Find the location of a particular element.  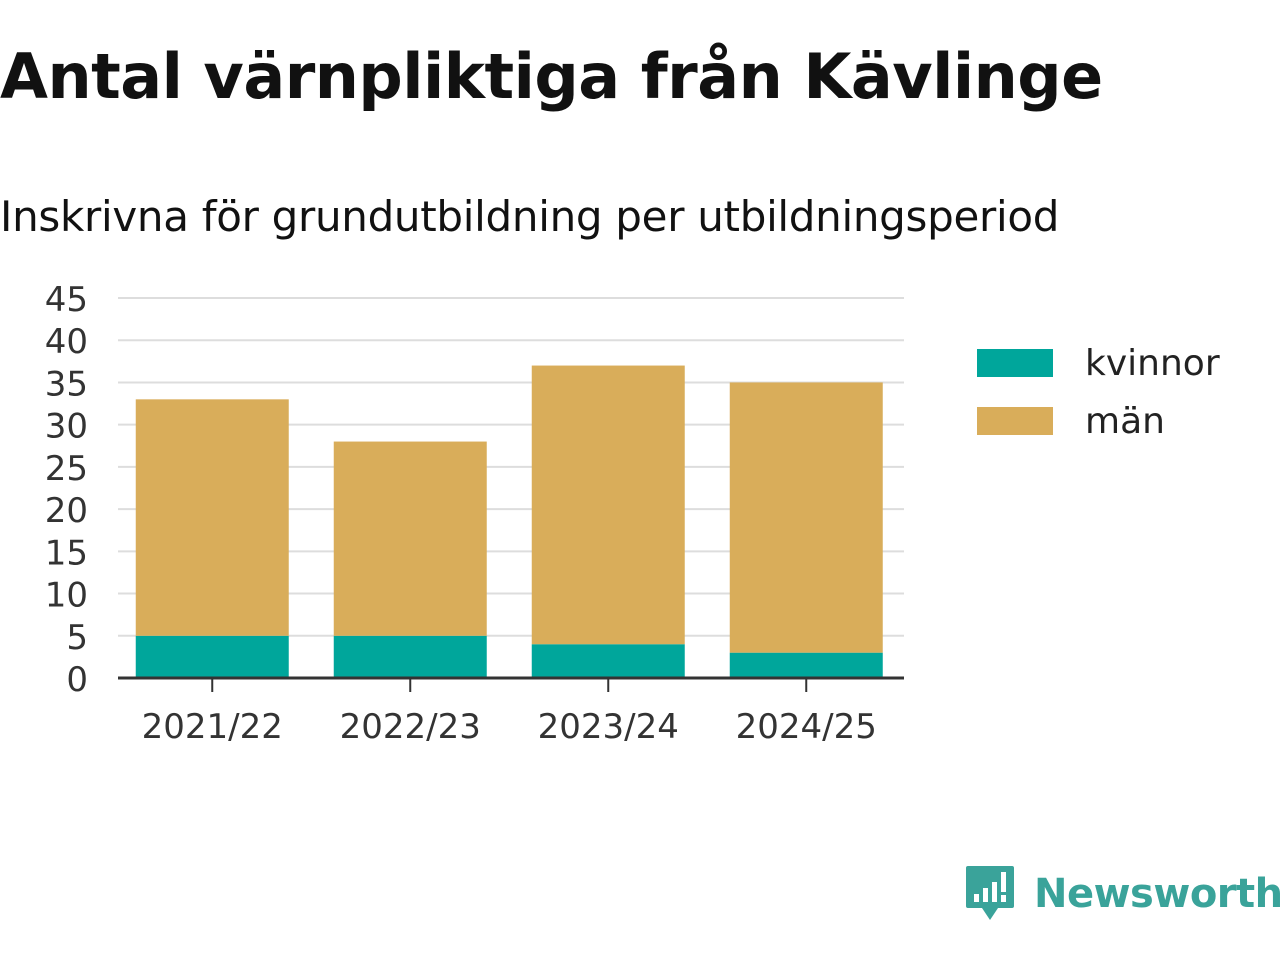

y-tick-label: 30 is located at coordinates (66, 427).